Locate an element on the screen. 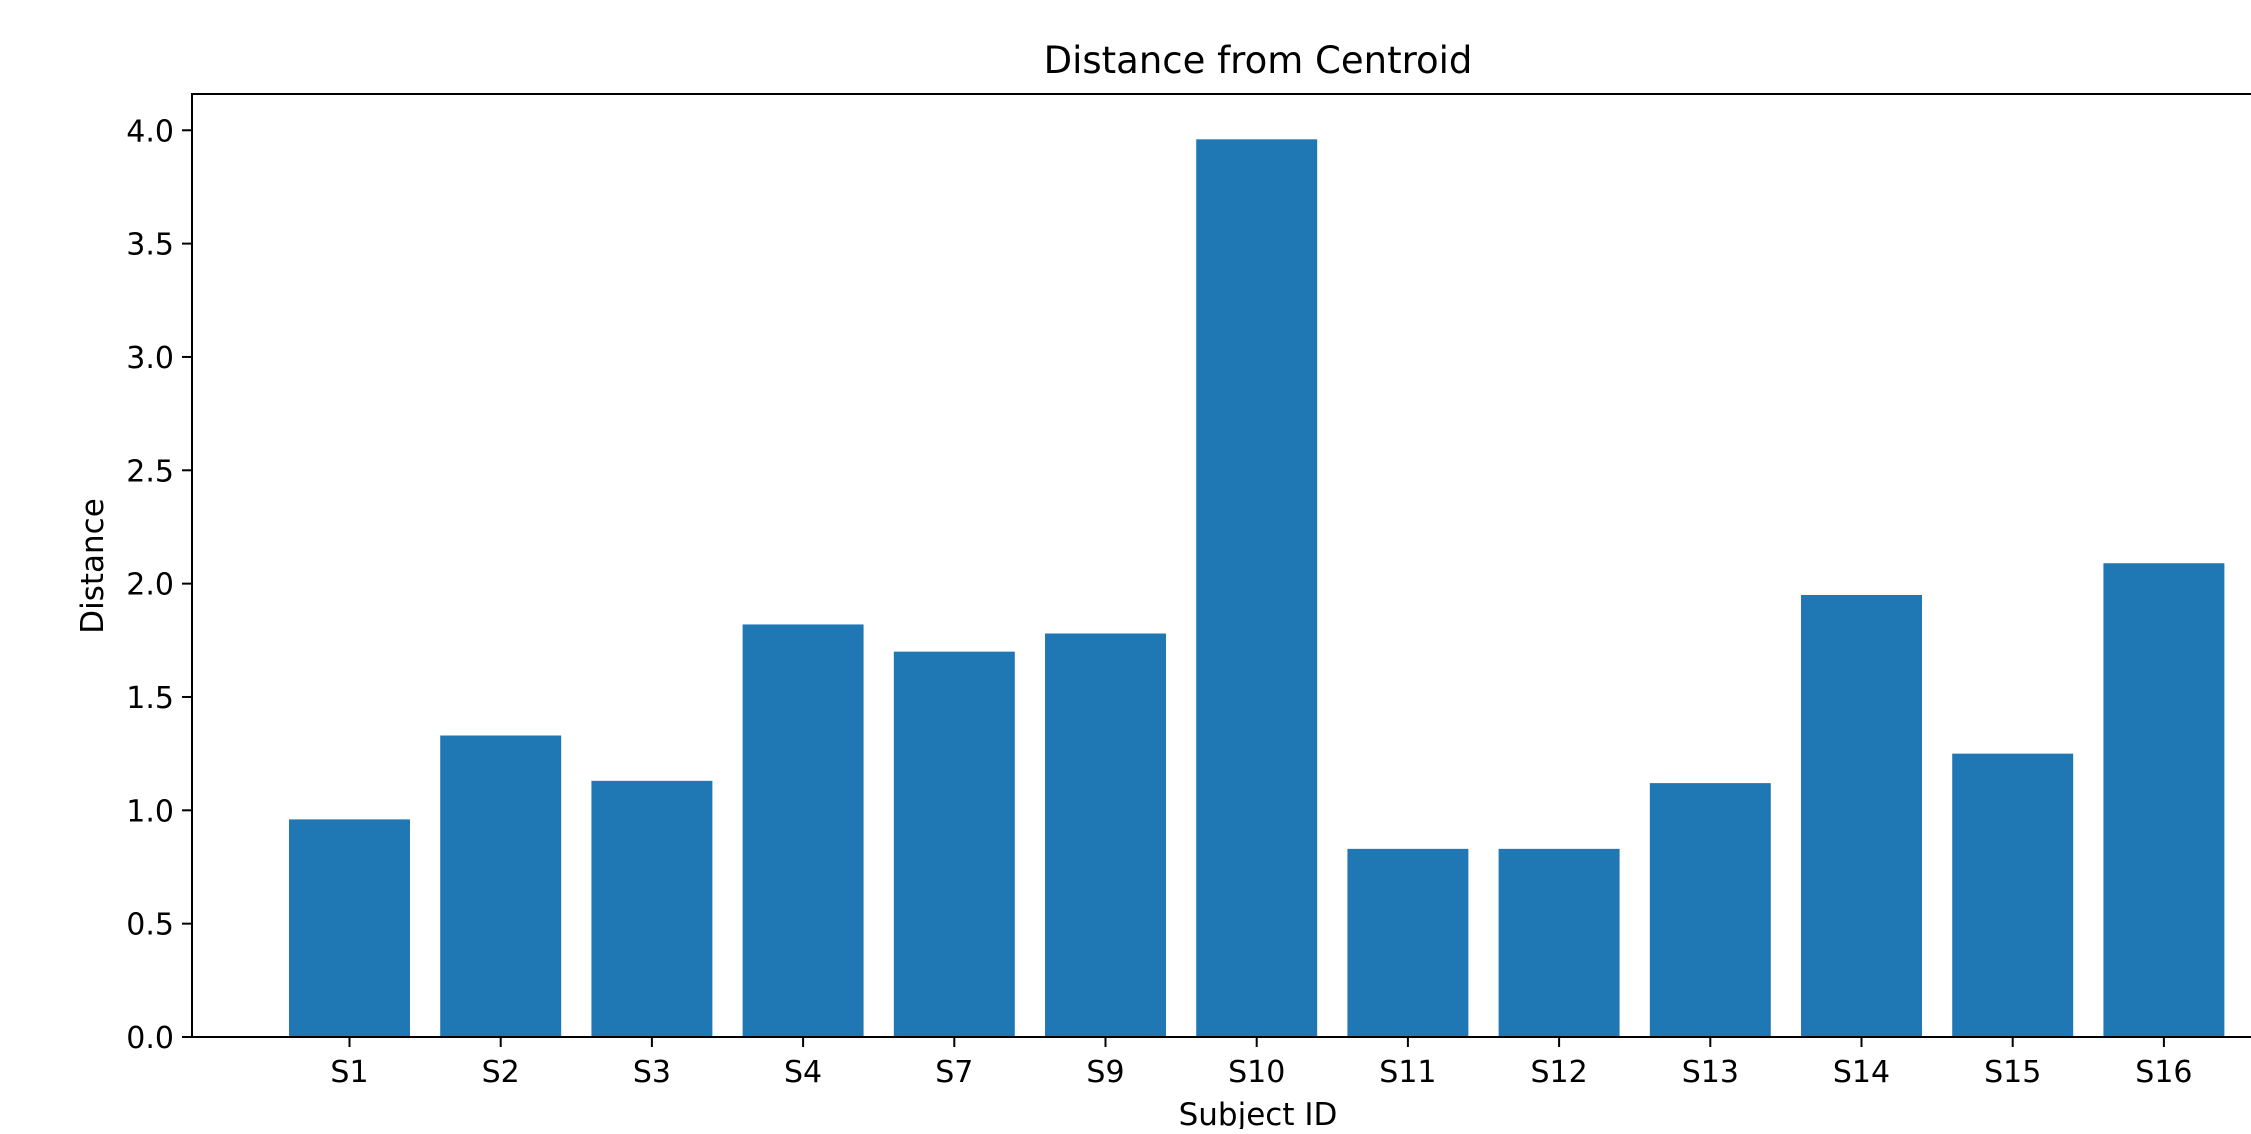 The width and height of the screenshot is (2251, 1134). y-tick-label: 3.5 is located at coordinates (150, 245).